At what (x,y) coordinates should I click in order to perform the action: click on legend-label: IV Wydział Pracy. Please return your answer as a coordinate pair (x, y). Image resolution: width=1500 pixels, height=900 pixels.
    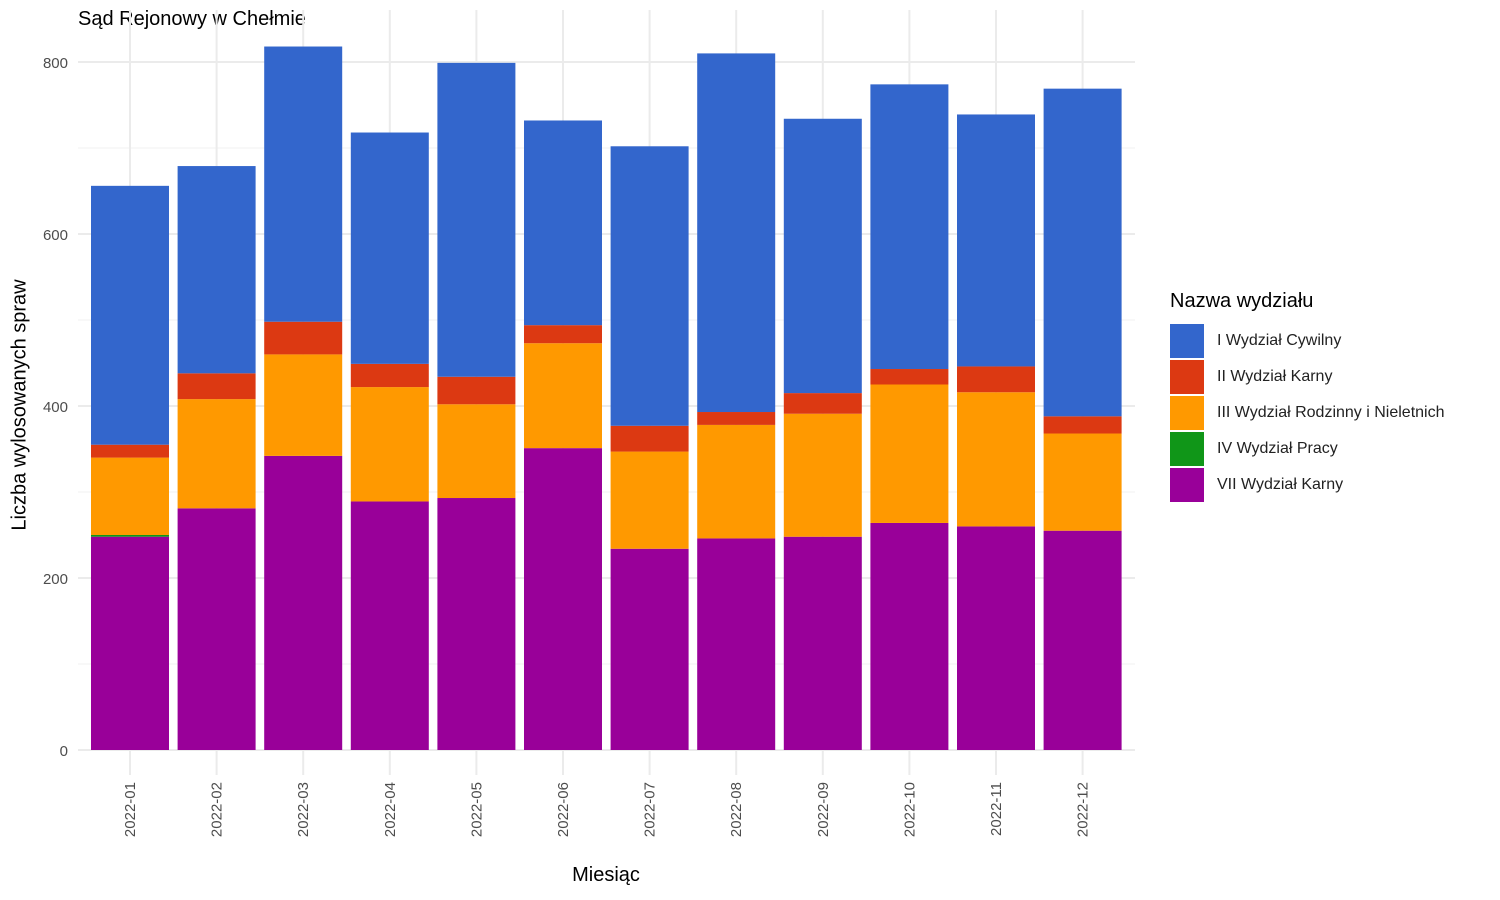
    Looking at the image, I should click on (1277, 448).